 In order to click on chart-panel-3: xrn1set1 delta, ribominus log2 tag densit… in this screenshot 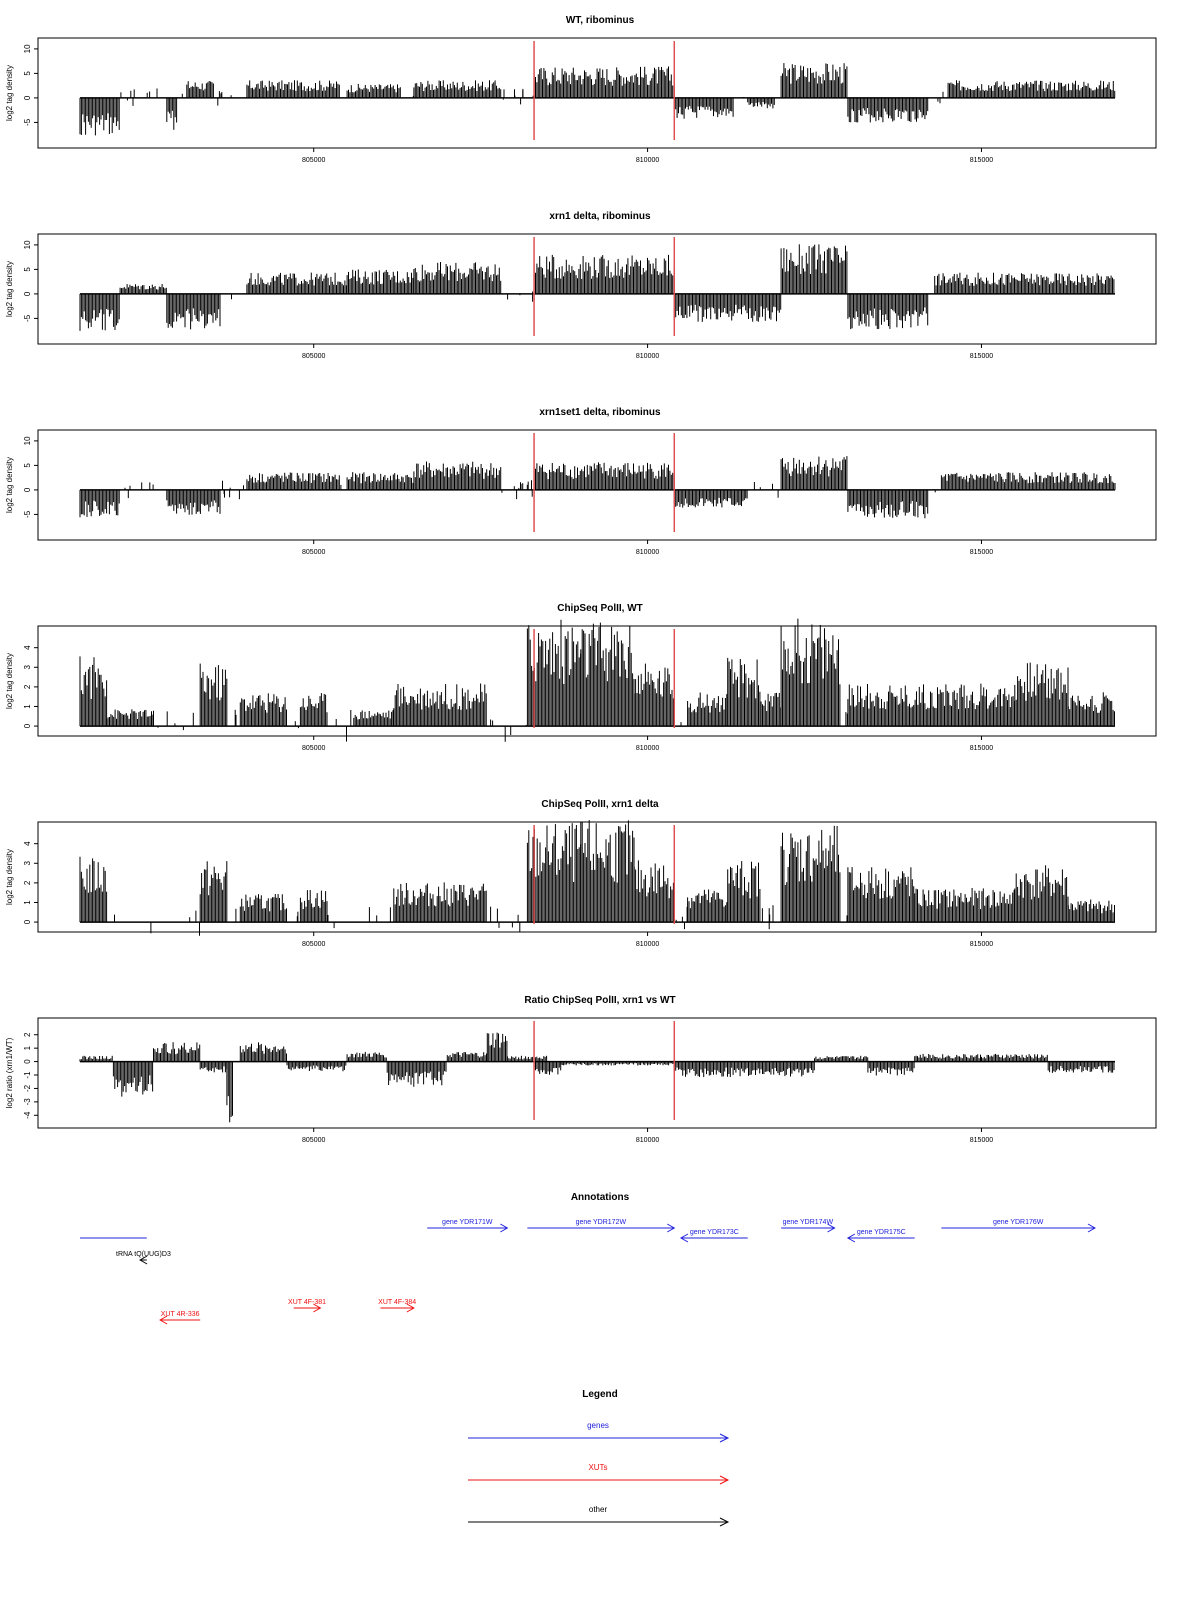, I will do `click(581, 481)`.